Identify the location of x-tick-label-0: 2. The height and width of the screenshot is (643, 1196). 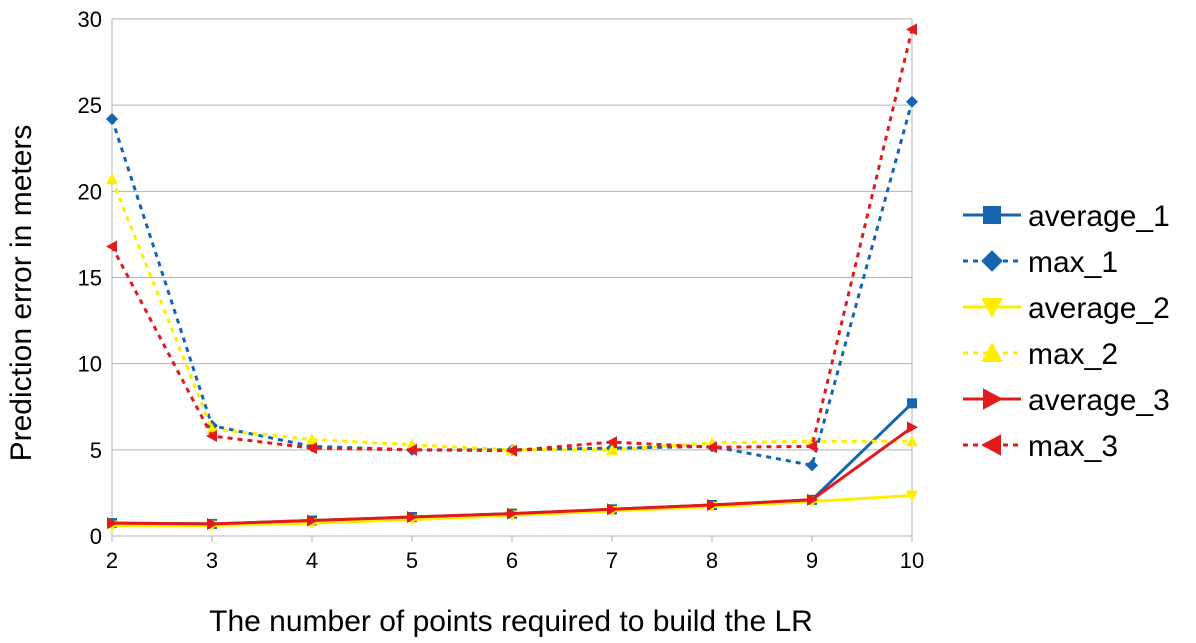
(112, 560).